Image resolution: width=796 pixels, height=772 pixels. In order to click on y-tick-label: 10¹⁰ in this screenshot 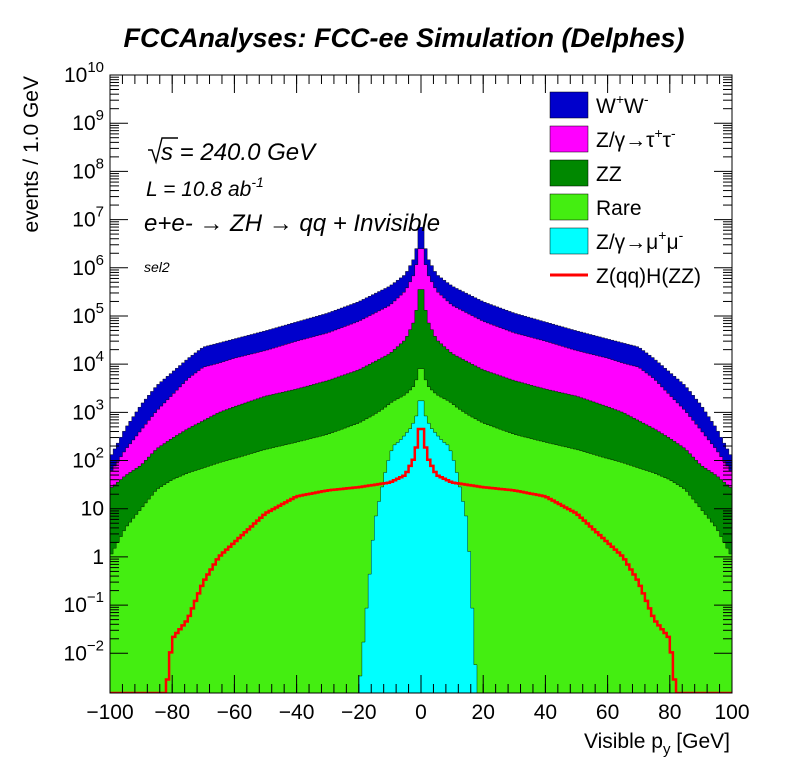, I will do `click(84, 73)`.